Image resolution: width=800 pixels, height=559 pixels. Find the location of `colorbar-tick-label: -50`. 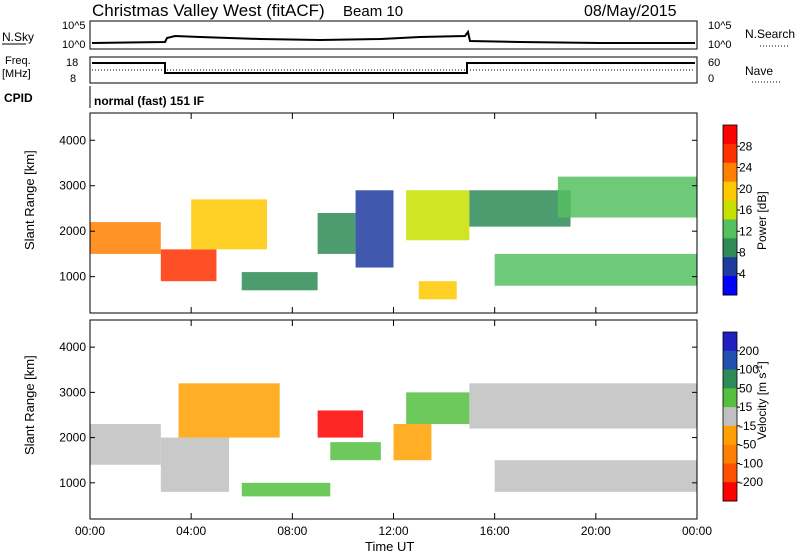

colorbar-tick-label: -50 is located at coordinates (748, 445).